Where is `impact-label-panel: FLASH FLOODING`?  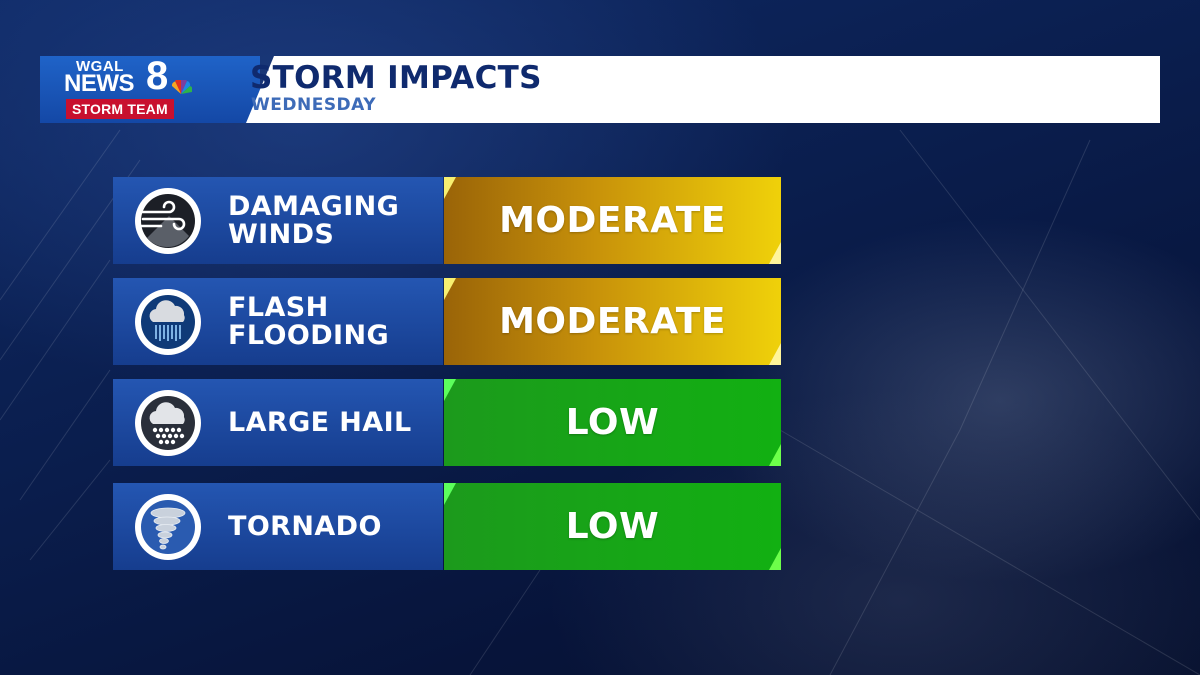 impact-label-panel: FLASH FLOODING is located at coordinates (278, 321).